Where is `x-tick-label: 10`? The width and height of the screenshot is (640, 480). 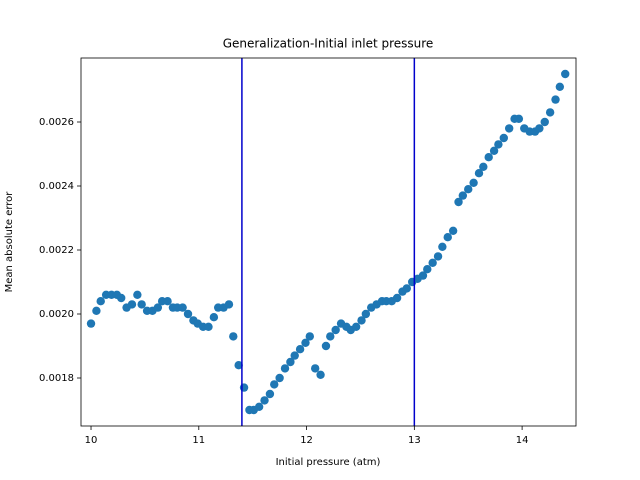 x-tick-label: 10 is located at coordinates (91, 440).